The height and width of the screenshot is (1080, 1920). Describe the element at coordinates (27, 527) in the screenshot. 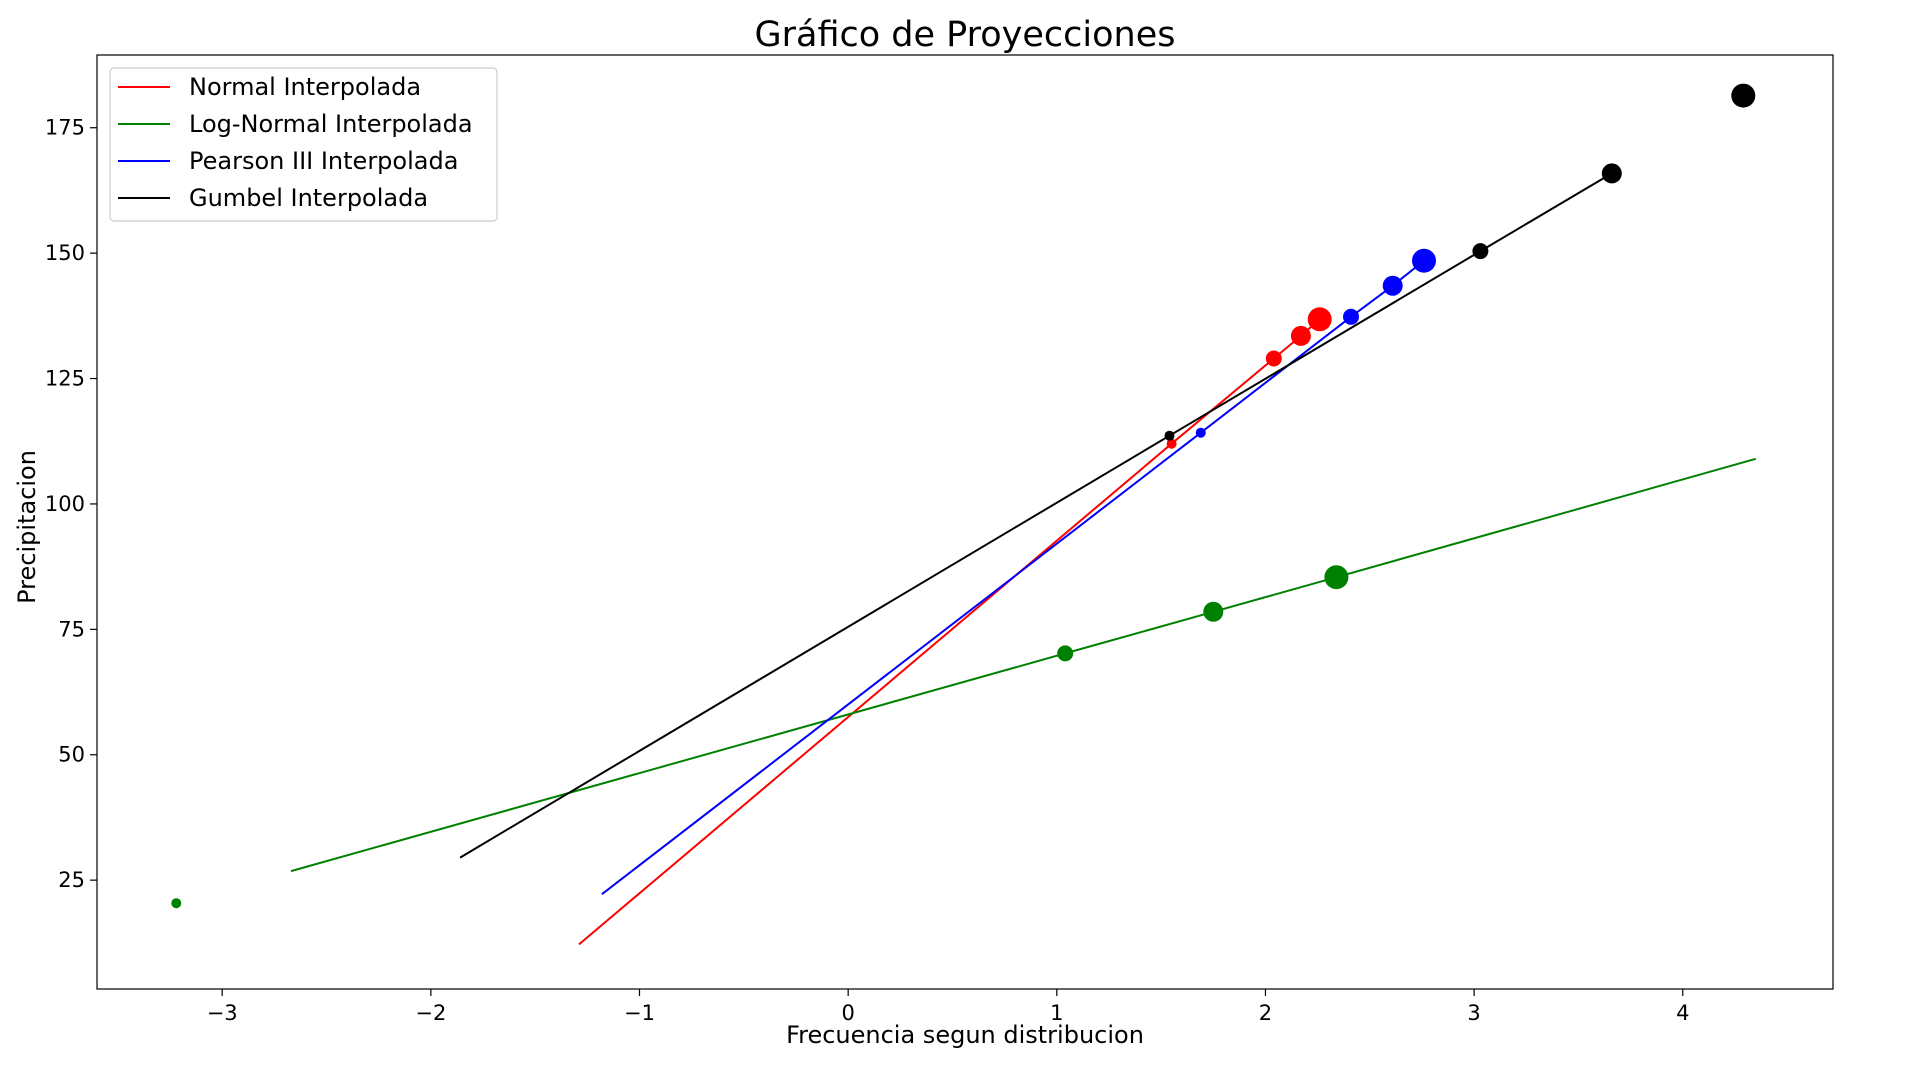

I see `y-axis-label: Precipitacion` at that location.